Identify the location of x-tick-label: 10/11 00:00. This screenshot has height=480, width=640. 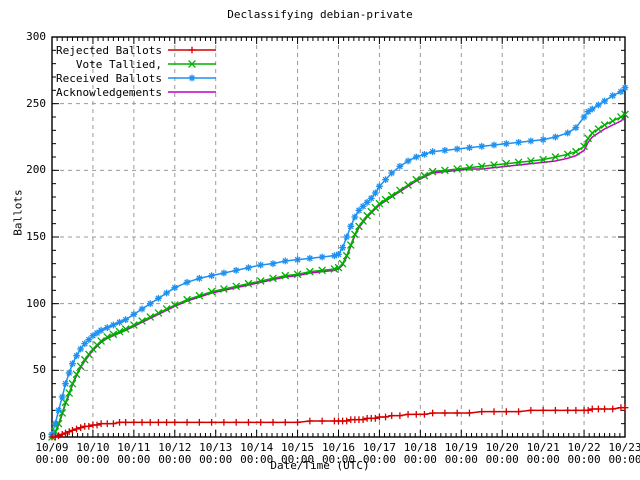
(134, 454).